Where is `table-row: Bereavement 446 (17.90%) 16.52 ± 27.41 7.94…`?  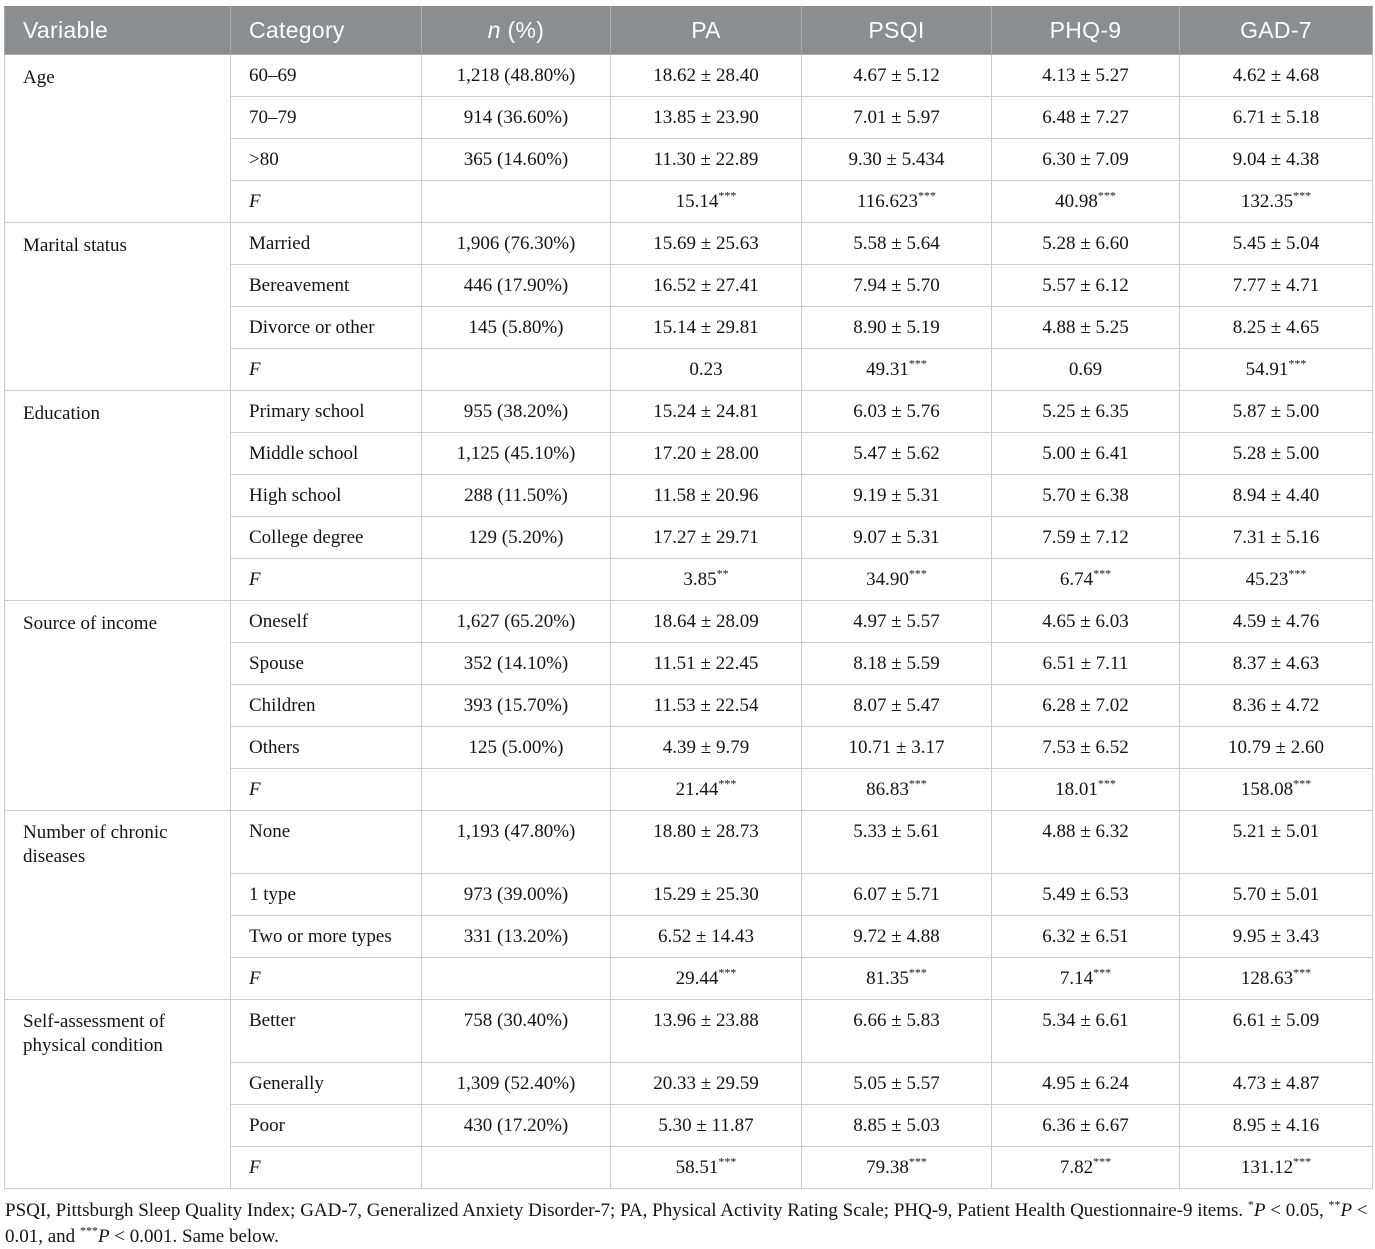
table-row: Bereavement 446 (17.90%) 16.52 ± 27.41 7.94… is located at coordinates (689, 285).